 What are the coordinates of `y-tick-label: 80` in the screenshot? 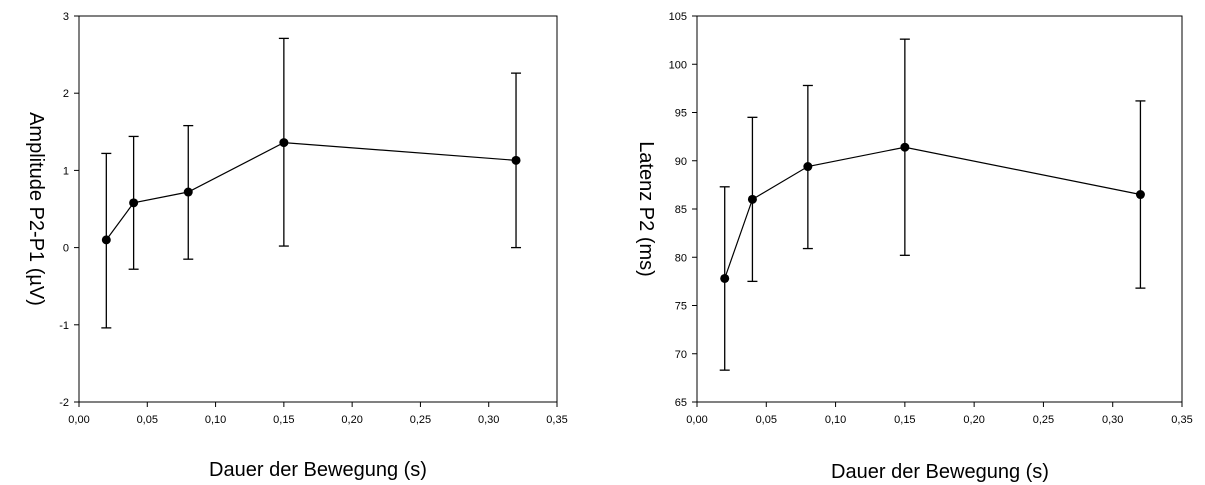 It's located at (681, 258).